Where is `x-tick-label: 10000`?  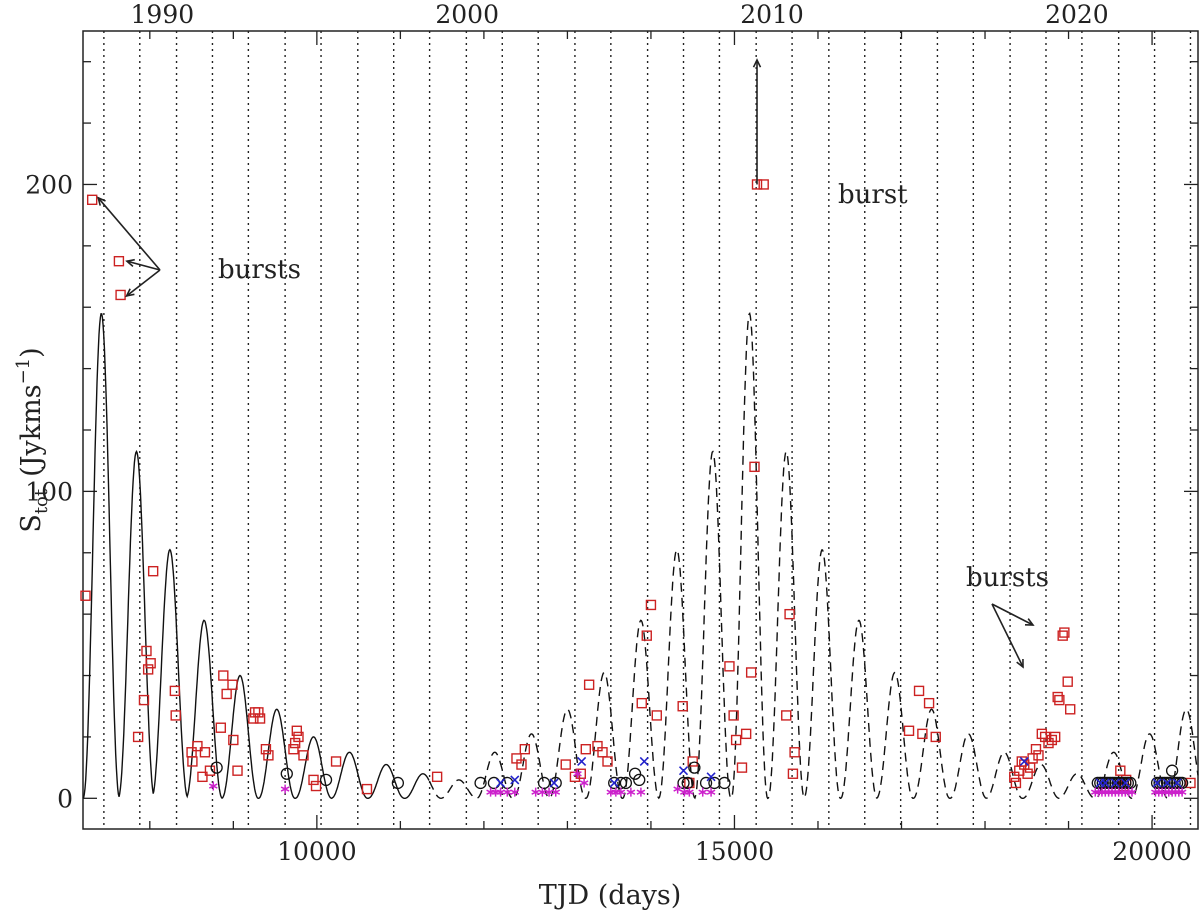 x-tick-label: 10000 is located at coordinates (317, 851).